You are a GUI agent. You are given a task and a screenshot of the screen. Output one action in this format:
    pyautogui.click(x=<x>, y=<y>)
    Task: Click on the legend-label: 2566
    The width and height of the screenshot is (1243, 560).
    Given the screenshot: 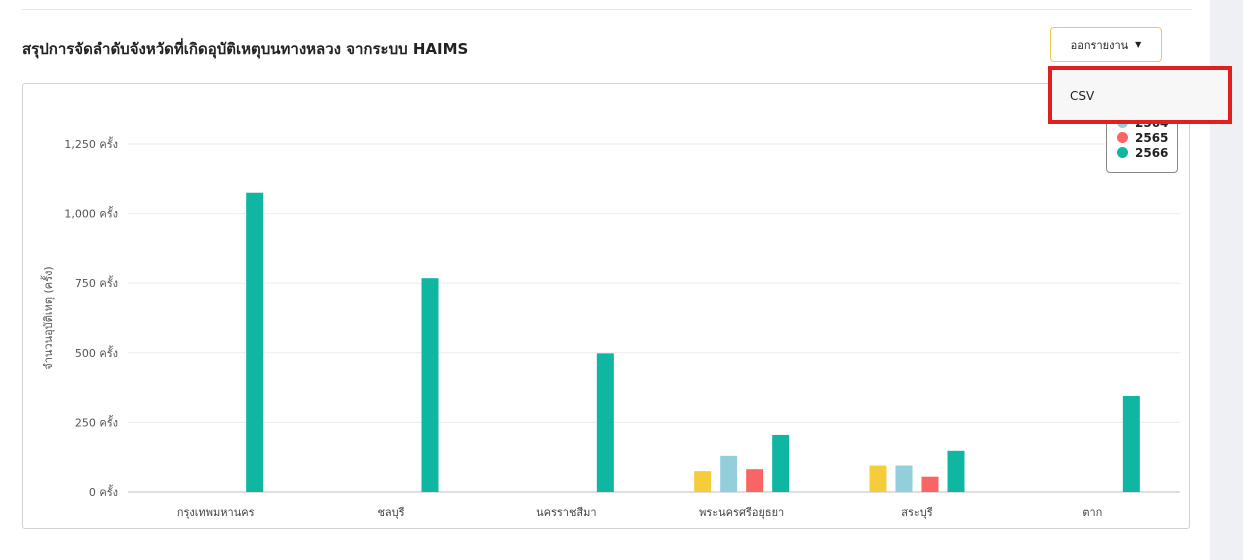 What is the action you would take?
    pyautogui.click(x=1152, y=152)
    